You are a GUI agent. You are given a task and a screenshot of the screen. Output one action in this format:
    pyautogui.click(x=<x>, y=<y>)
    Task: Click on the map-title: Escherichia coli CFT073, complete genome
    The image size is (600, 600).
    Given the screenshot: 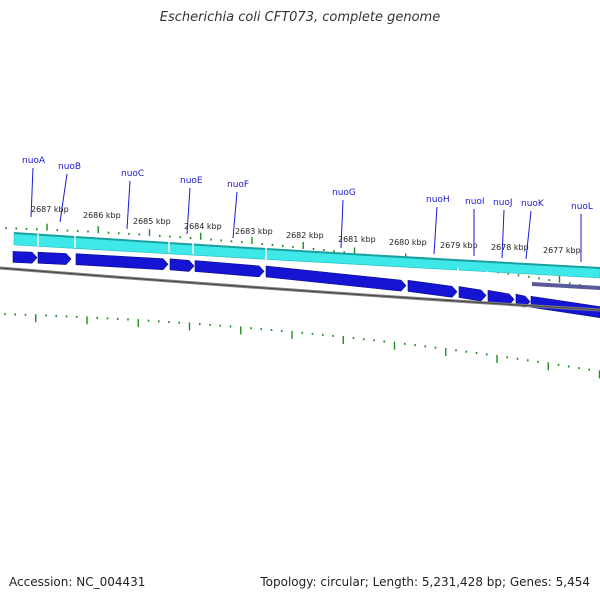 What is the action you would take?
    pyautogui.click(x=300, y=17)
    